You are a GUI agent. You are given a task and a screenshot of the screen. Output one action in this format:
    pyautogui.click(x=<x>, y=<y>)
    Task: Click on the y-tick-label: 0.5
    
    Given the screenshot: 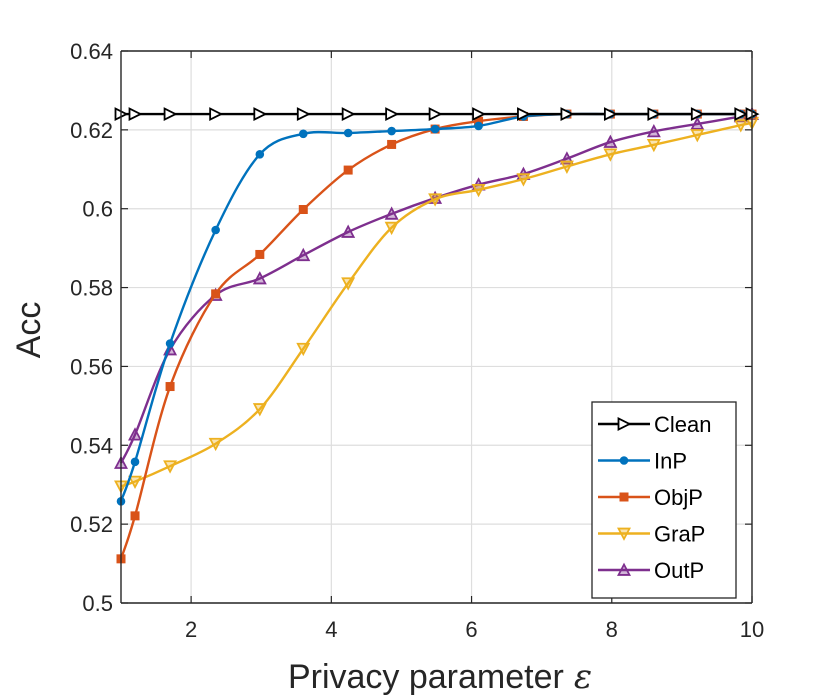 What is the action you would take?
    pyautogui.click(x=97, y=603)
    